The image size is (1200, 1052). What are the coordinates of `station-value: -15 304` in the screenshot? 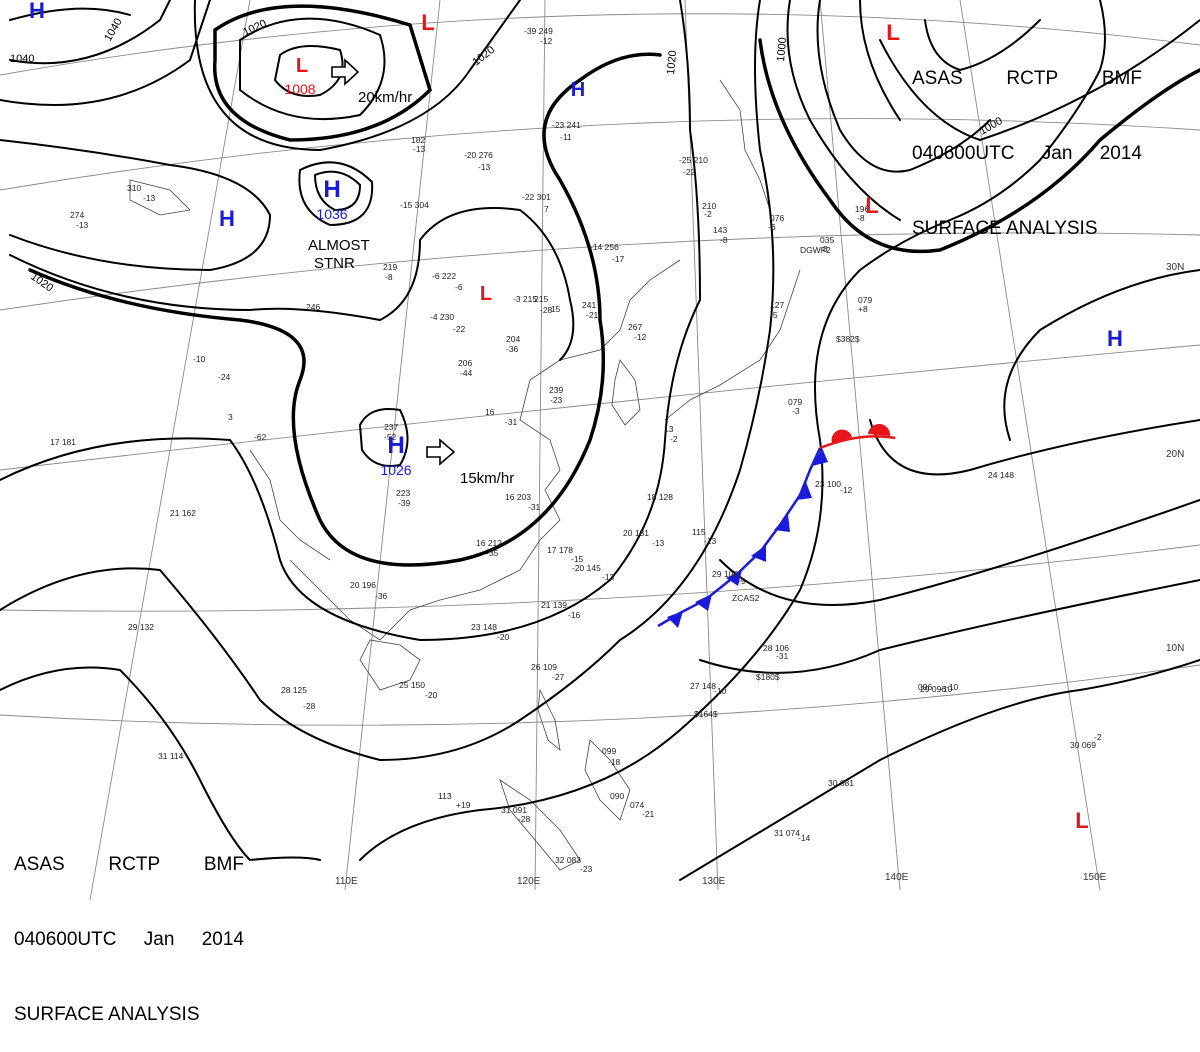 It's located at (414, 205).